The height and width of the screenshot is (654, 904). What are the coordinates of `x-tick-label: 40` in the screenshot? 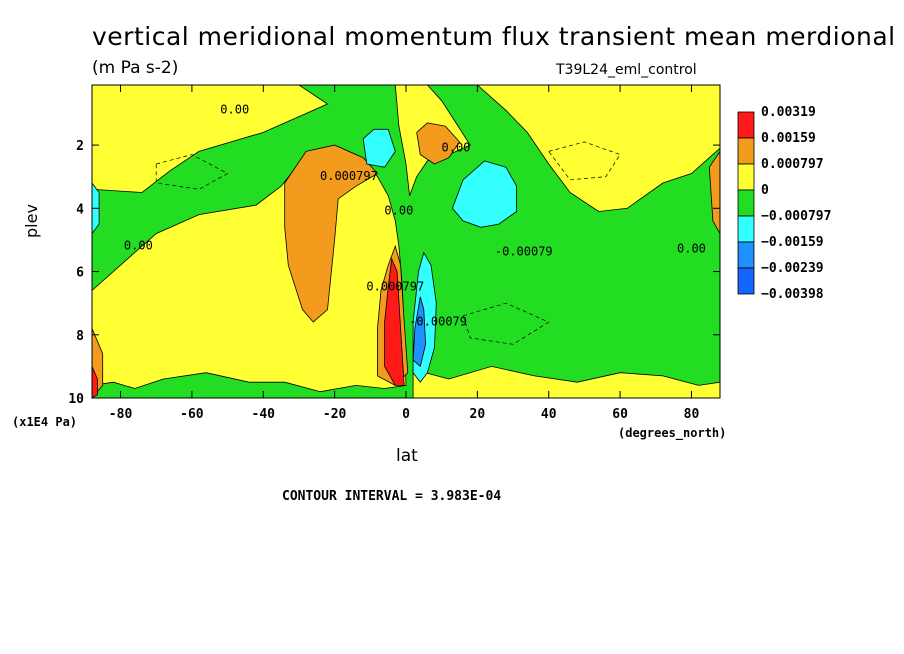 It's located at (549, 414).